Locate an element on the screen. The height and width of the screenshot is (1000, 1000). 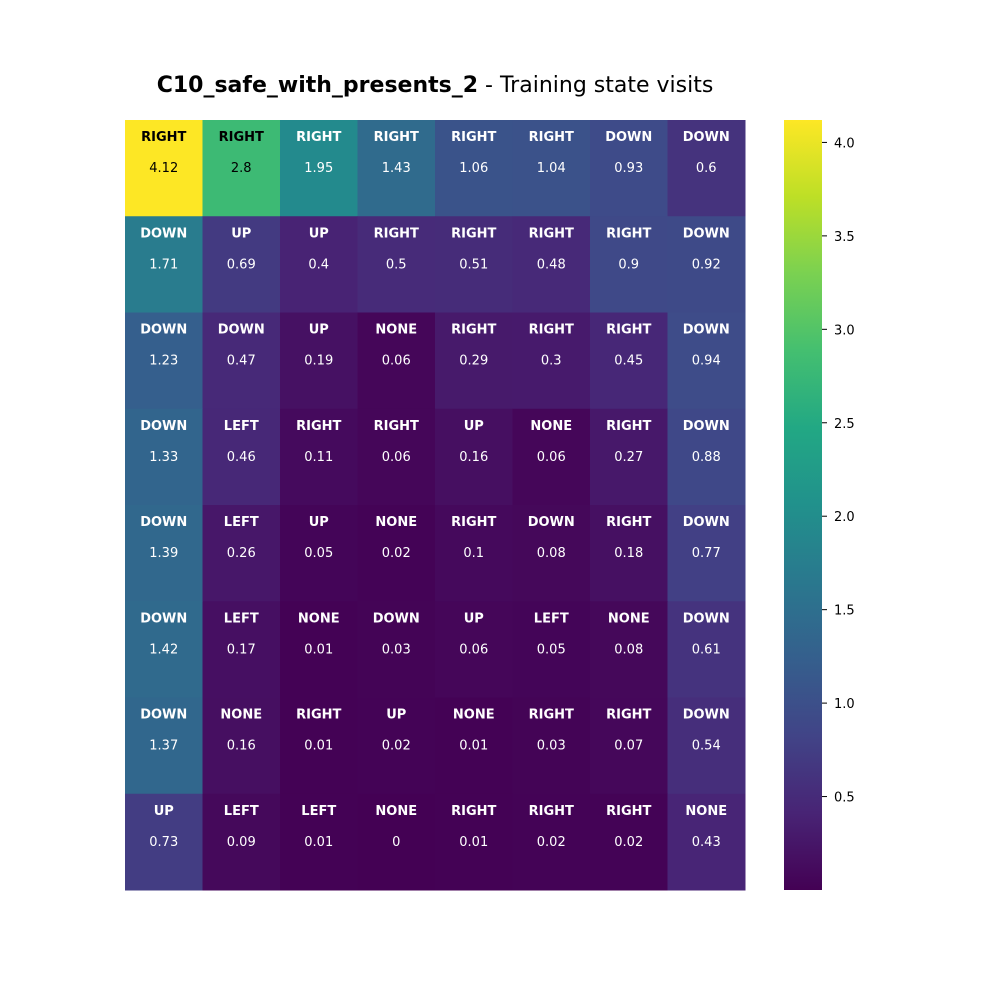
cell-value-label: 0.69 is located at coordinates (241, 264).